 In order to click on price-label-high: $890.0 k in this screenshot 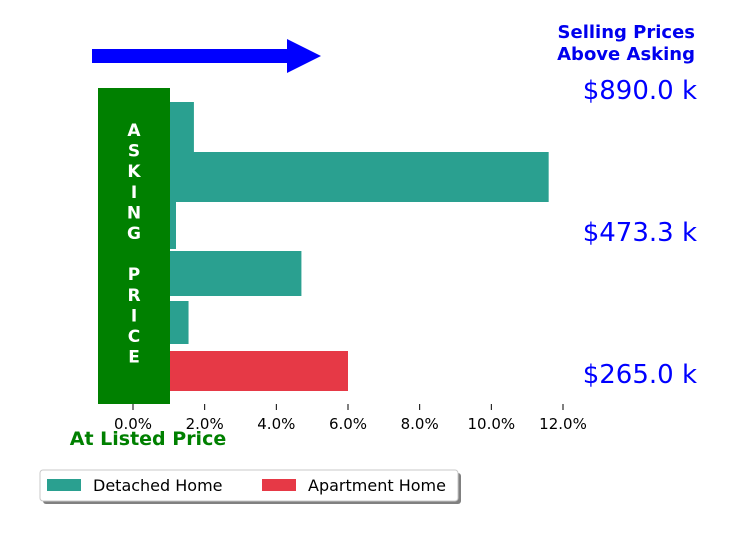, I will do `click(640, 91)`.